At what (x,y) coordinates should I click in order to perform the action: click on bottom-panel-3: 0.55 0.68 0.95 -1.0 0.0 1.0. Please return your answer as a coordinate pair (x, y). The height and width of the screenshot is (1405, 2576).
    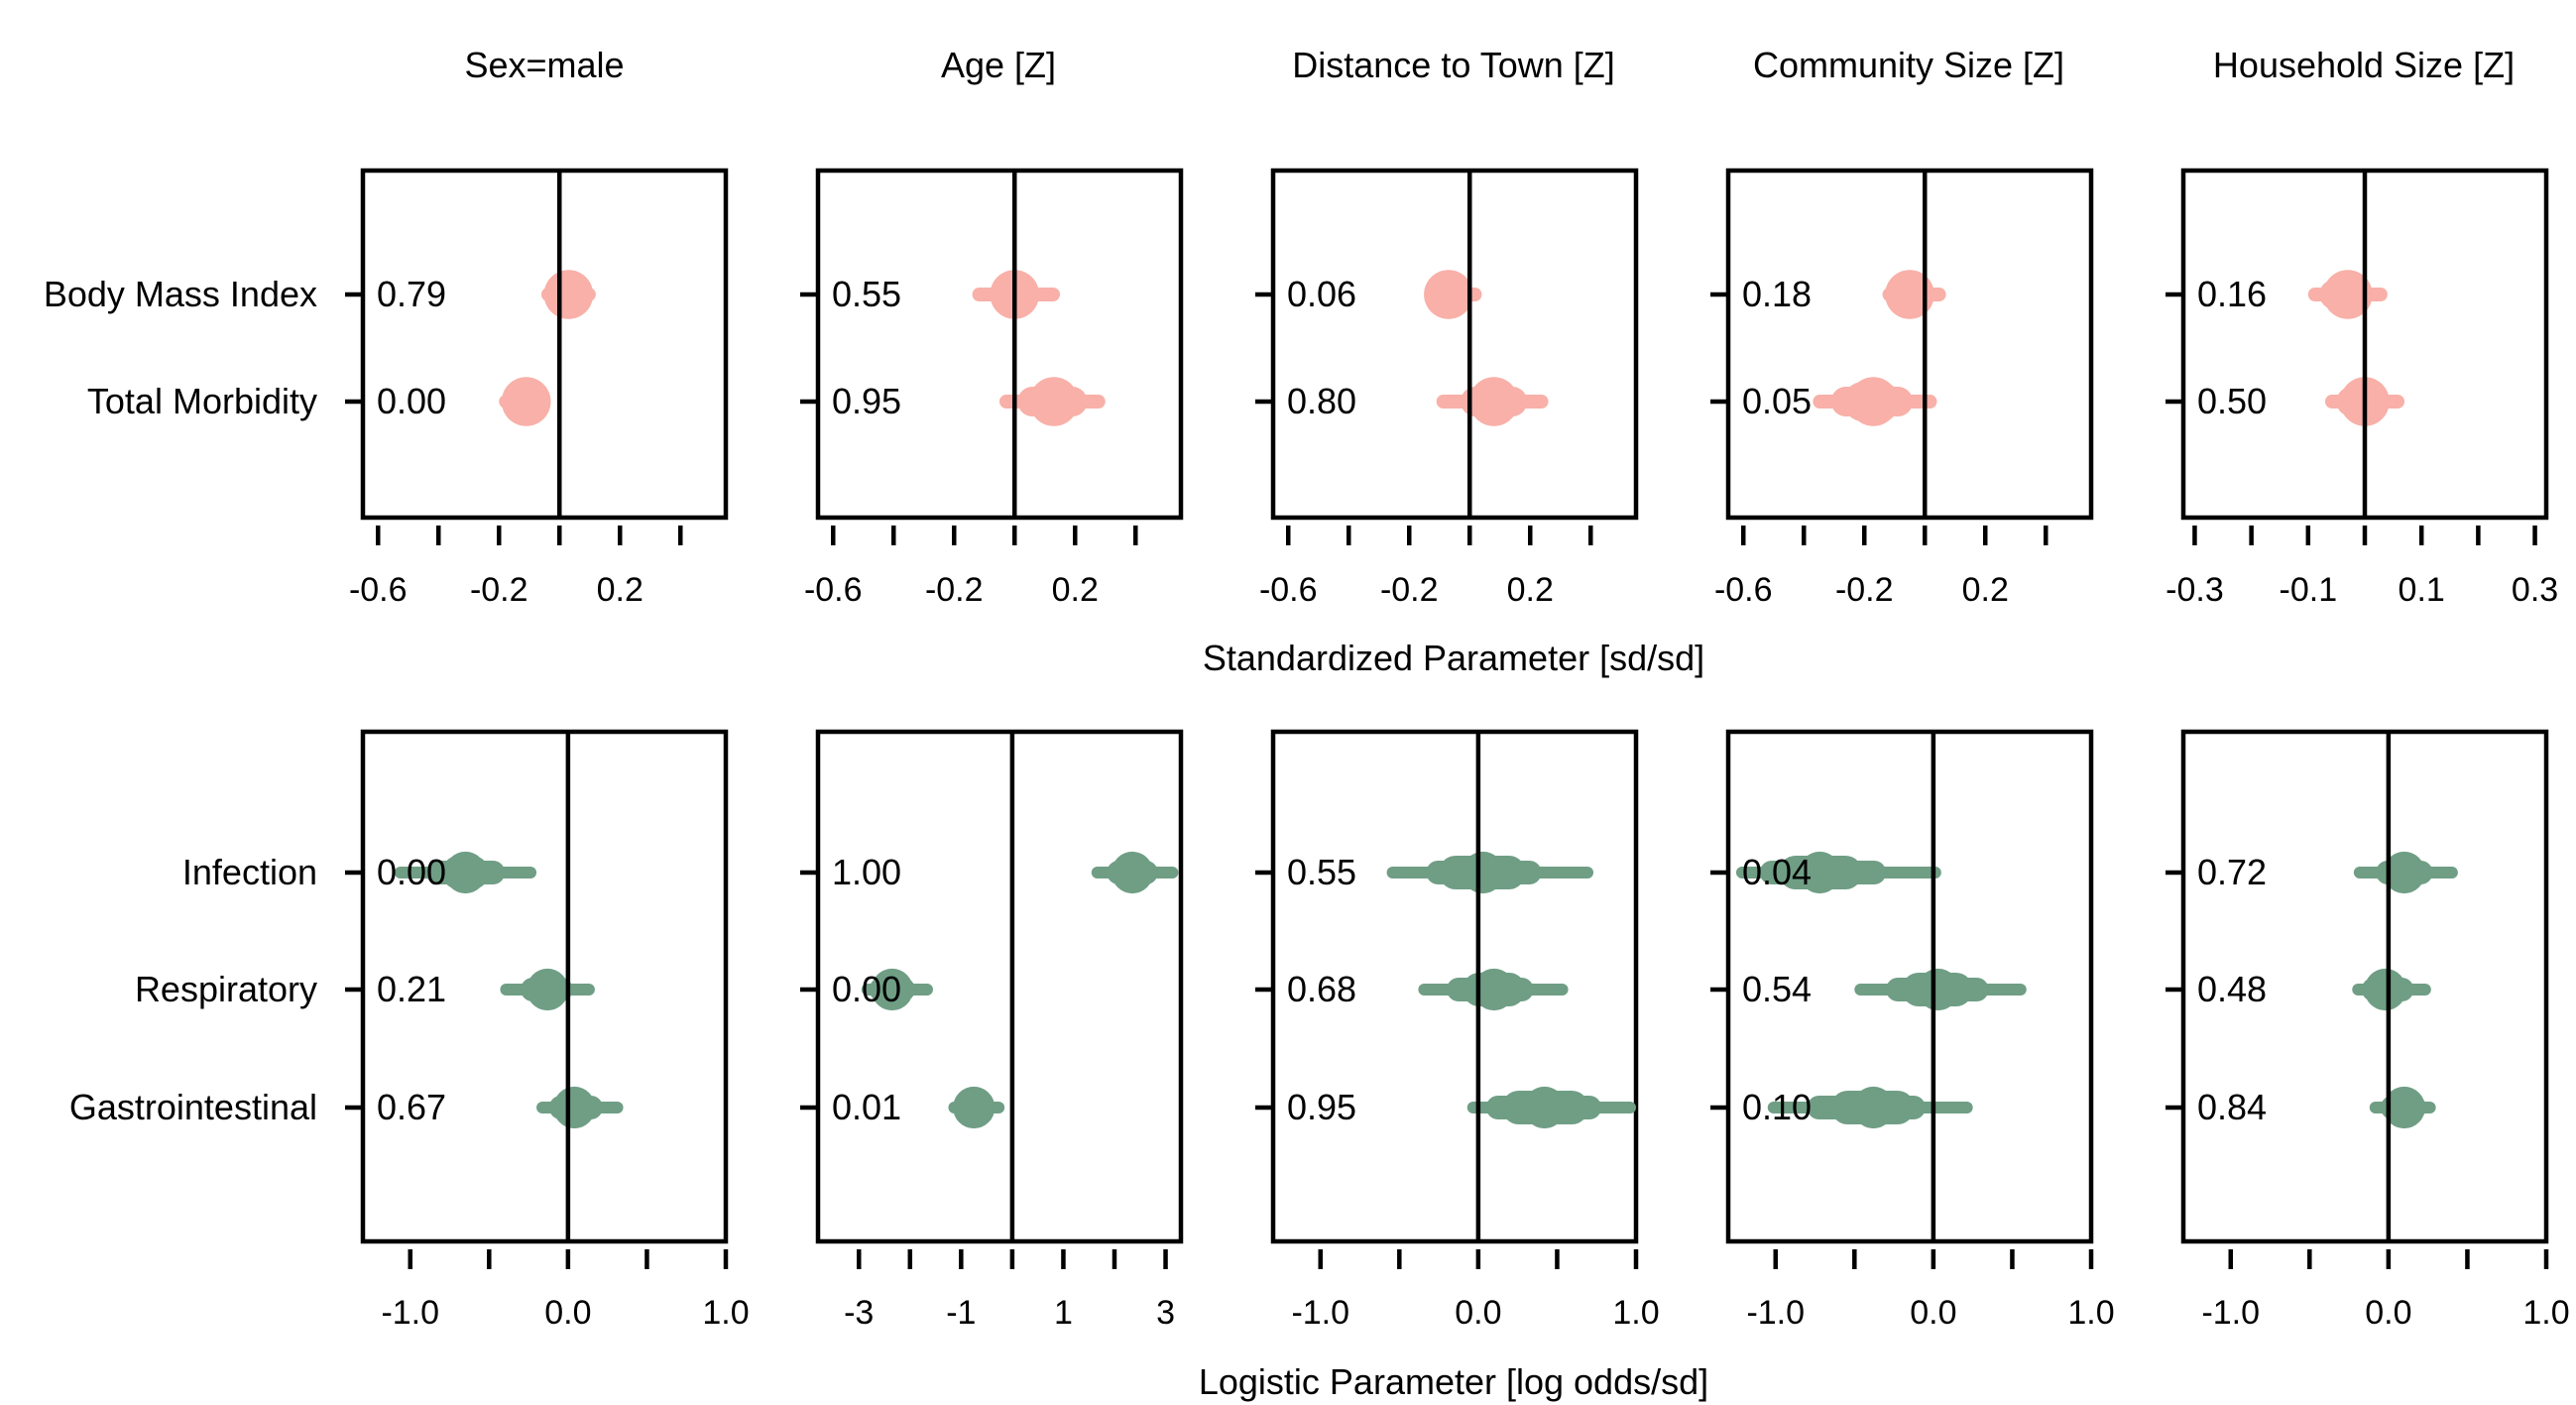
    Looking at the image, I should click on (1458, 1030).